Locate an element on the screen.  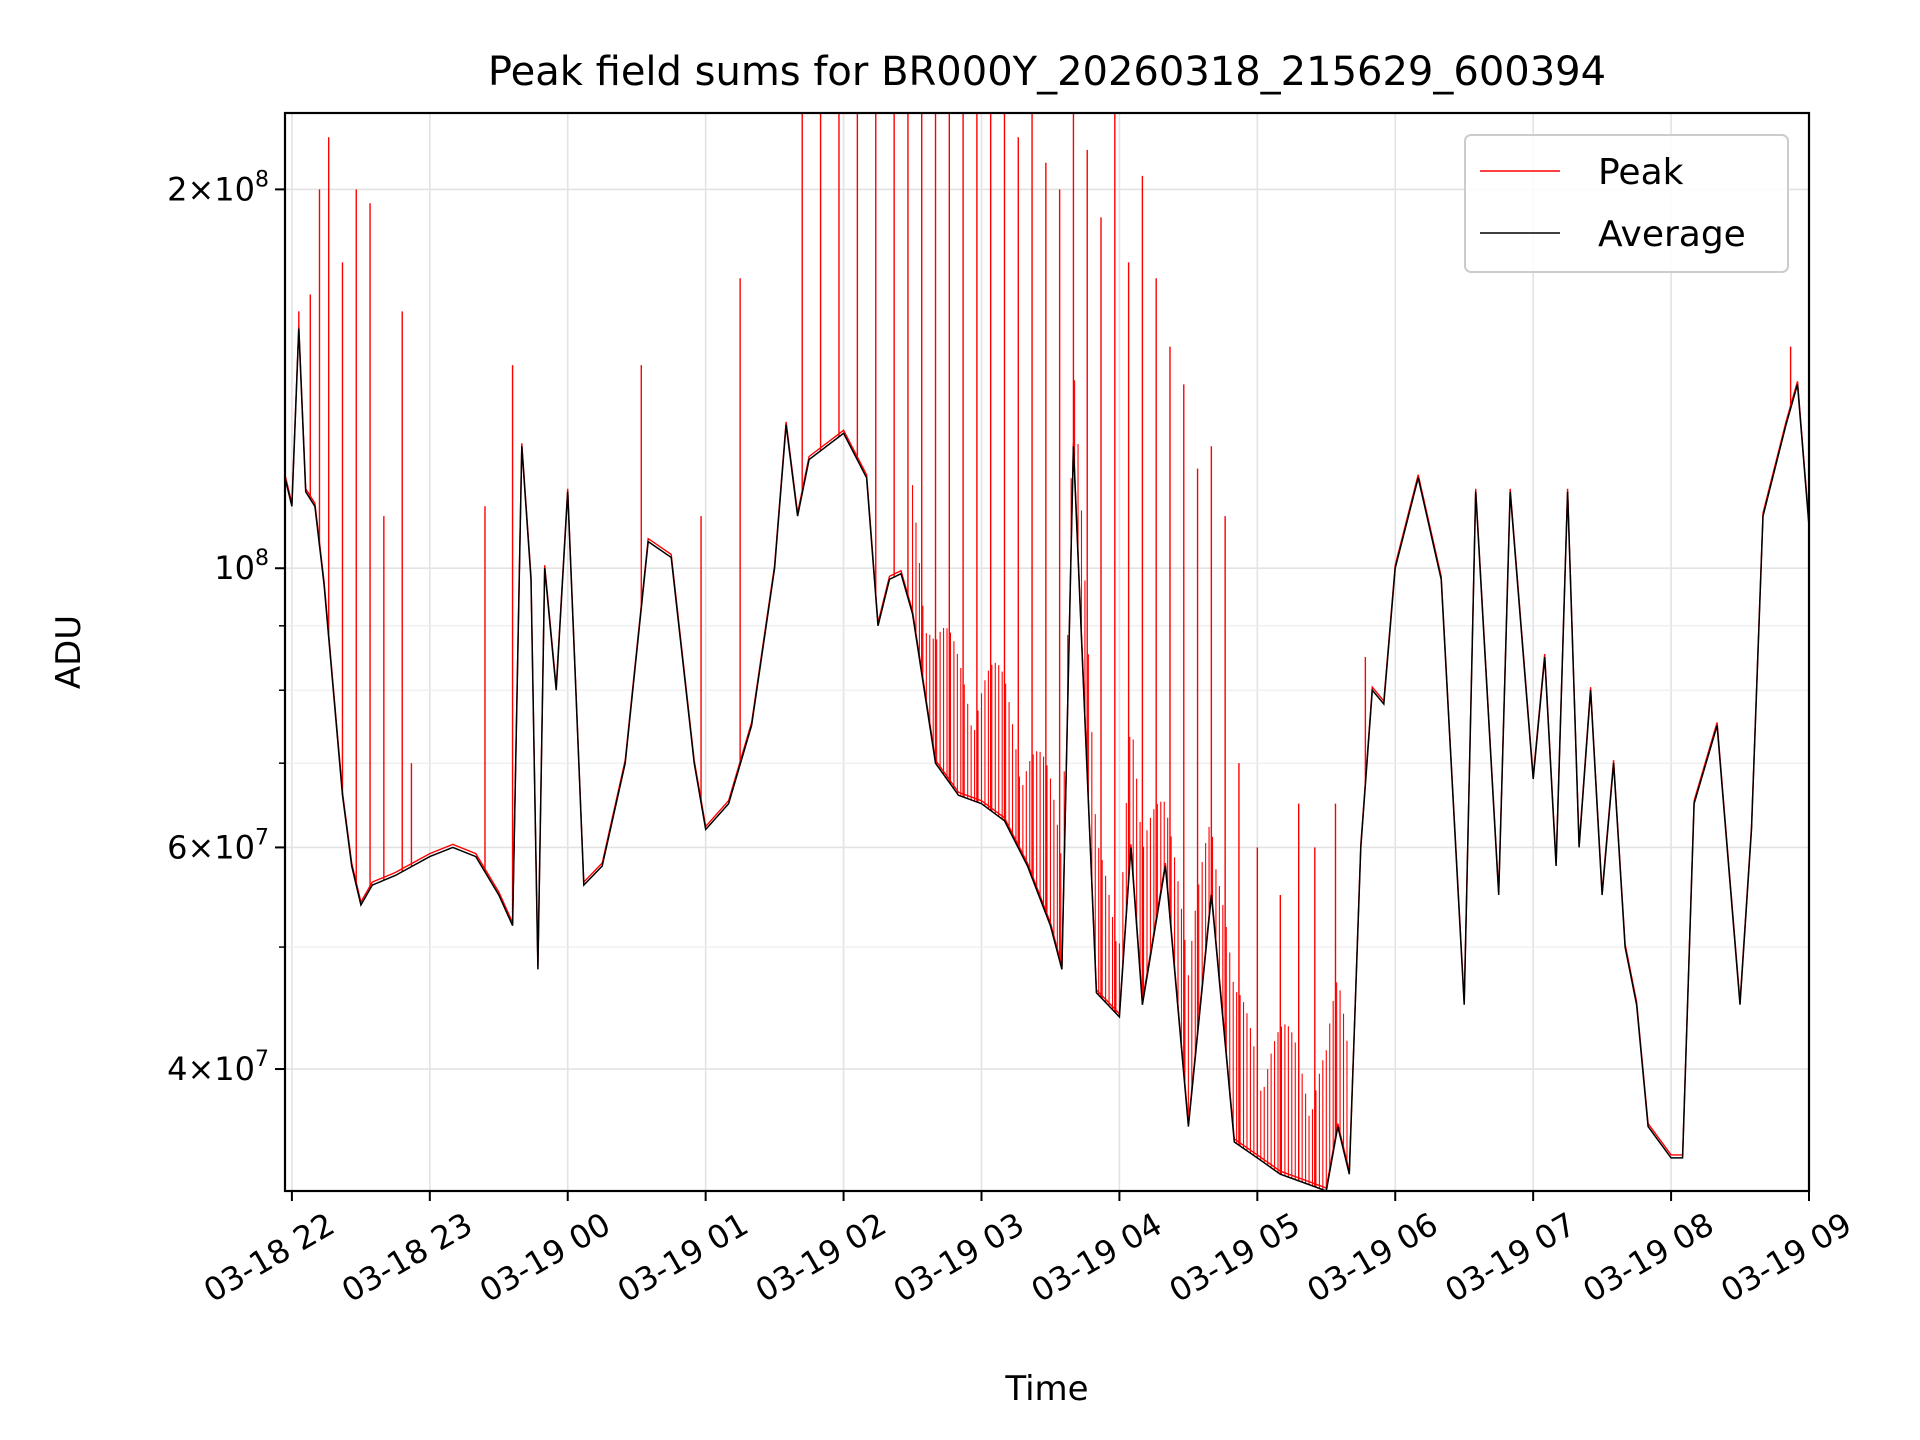
y-tick-label: 2×108 is located at coordinates (218, 187).